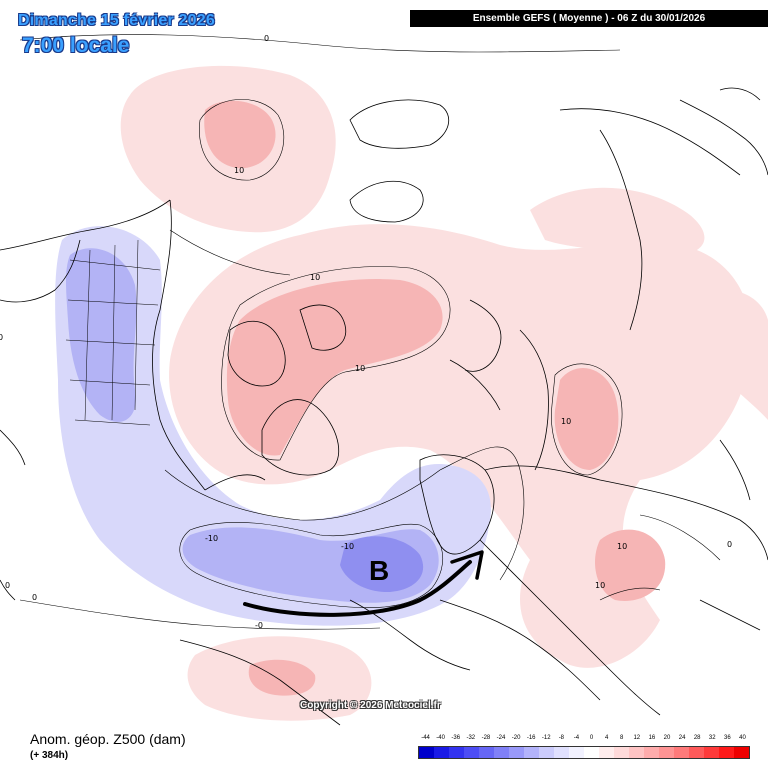 The height and width of the screenshot is (768, 768). What do you see at coordinates (630, 565) in the screenshot?
I see `central-asia-core` at bounding box center [630, 565].